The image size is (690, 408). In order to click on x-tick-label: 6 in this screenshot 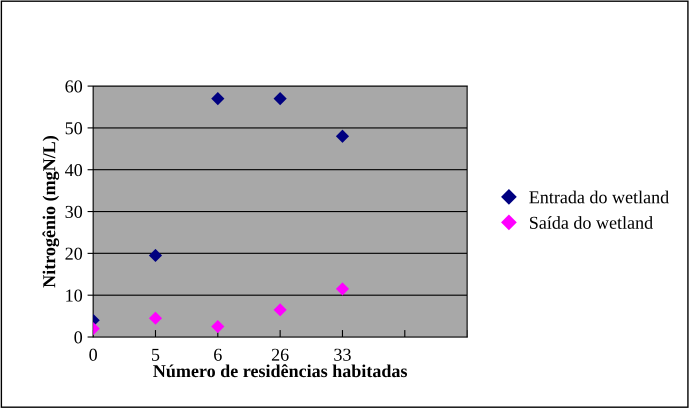, I will do `click(218, 354)`.